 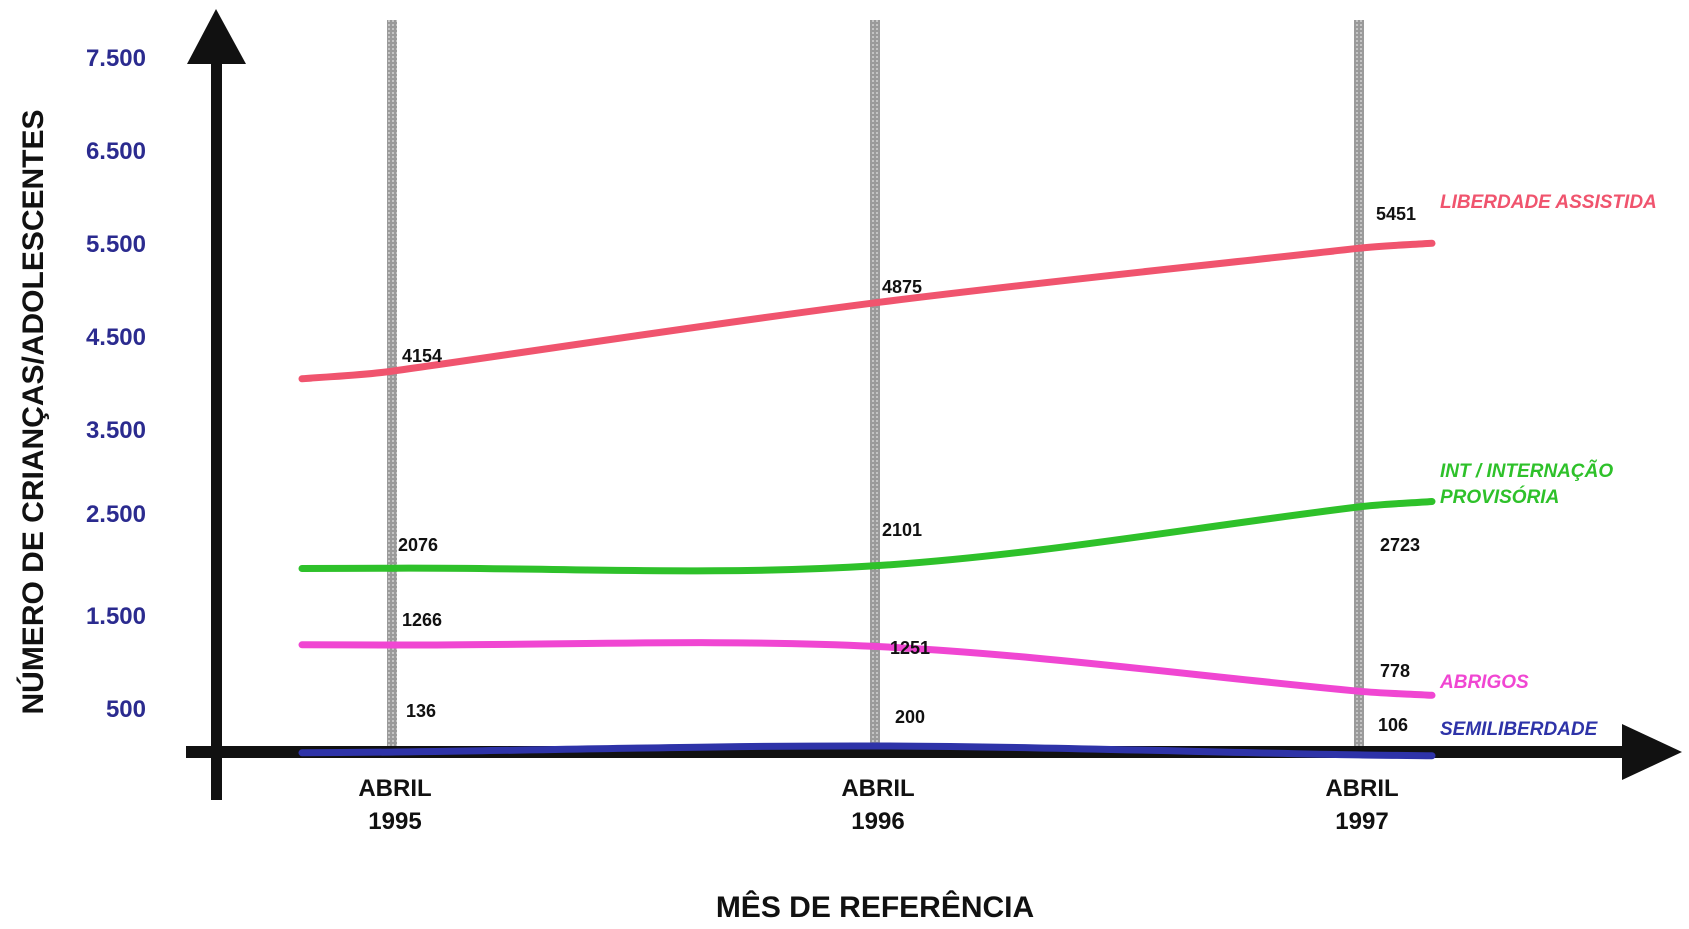 I want to click on data-label: 106, so click(x=1393, y=725).